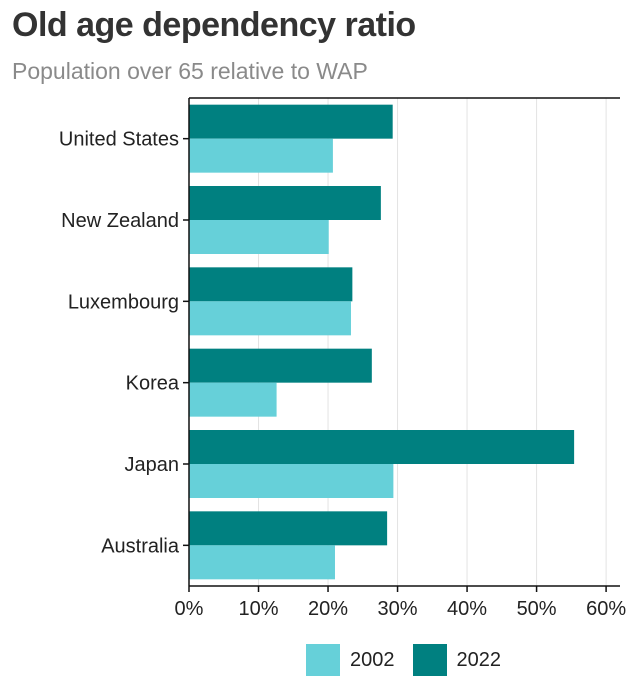 The image size is (632, 690). What do you see at coordinates (261, 155) in the screenshot?
I see `bar-2002-united-states` at bounding box center [261, 155].